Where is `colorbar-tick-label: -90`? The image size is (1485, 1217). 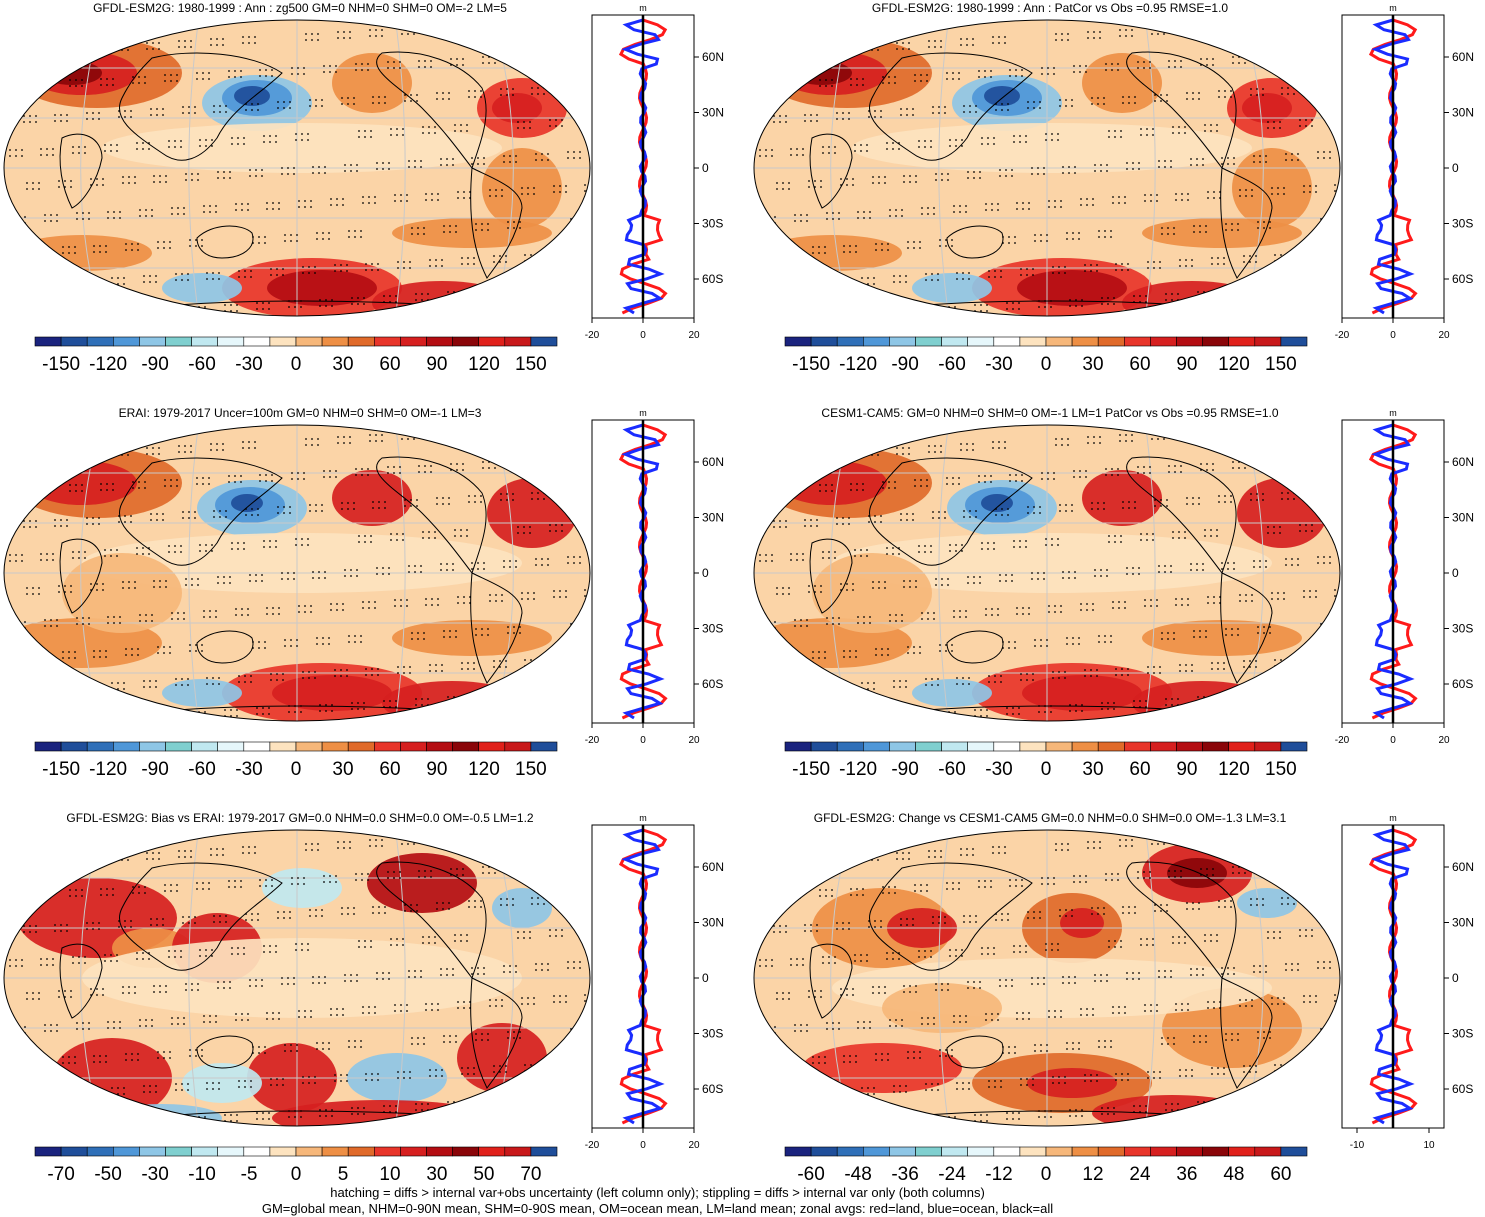
colorbar-tick-label: -90 is located at coordinates (904, 364).